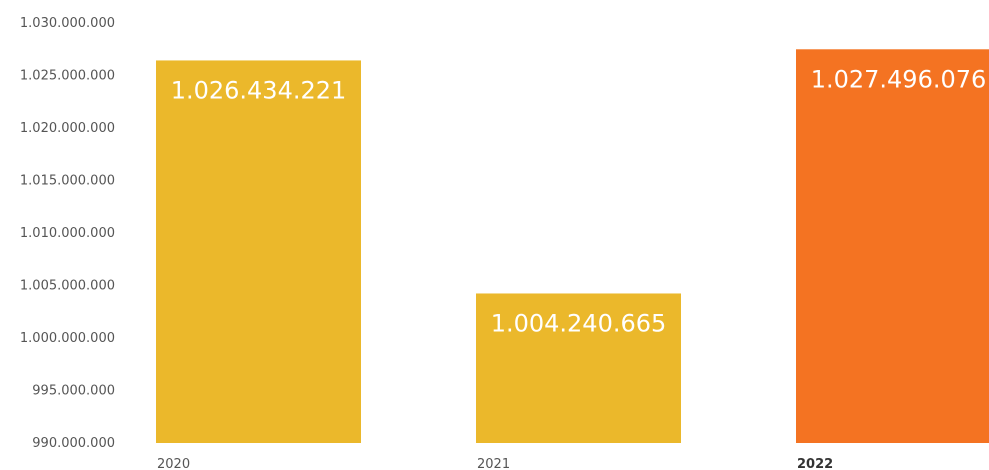  I want to click on x-axis-labels: 2020 2021 2022, so click(495, 463).